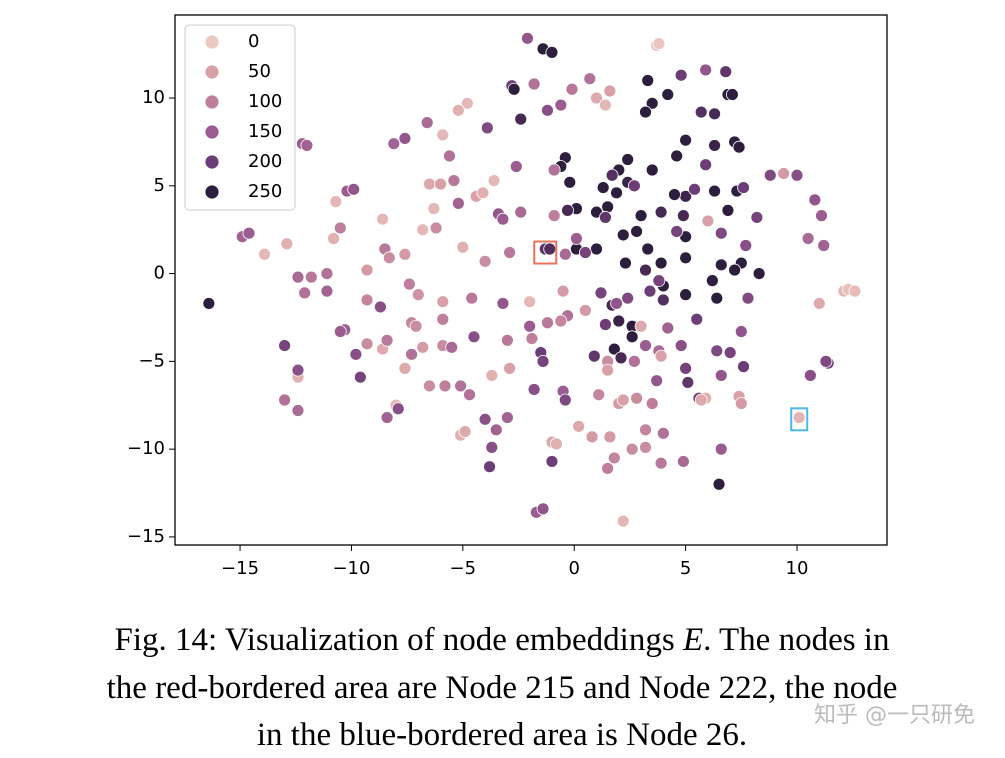 This screenshot has width=1005, height=758. Describe the element at coordinates (259, 71) in the screenshot. I see `legend-label: 50` at that location.